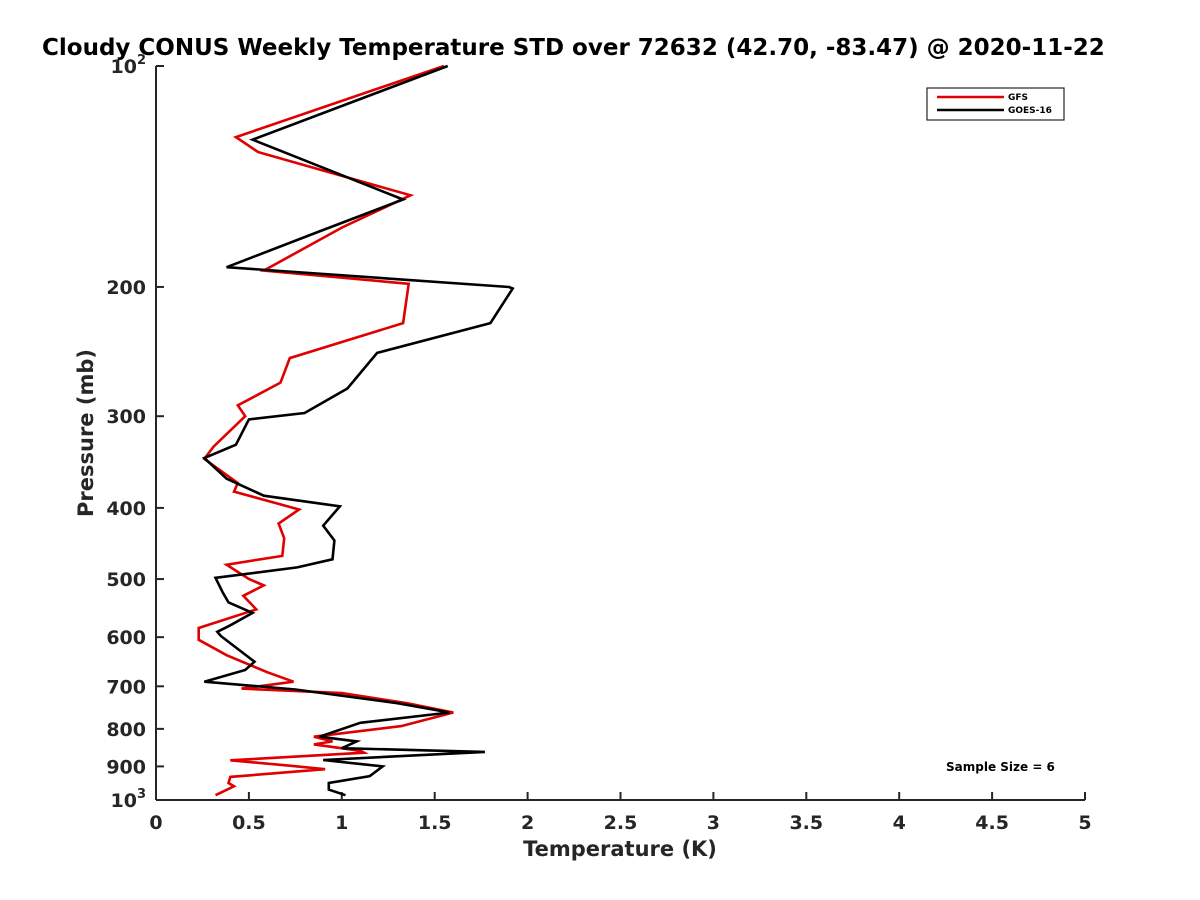 The height and width of the screenshot is (900, 1200). I want to click on y-tick-label-base: 900, so click(126, 767).